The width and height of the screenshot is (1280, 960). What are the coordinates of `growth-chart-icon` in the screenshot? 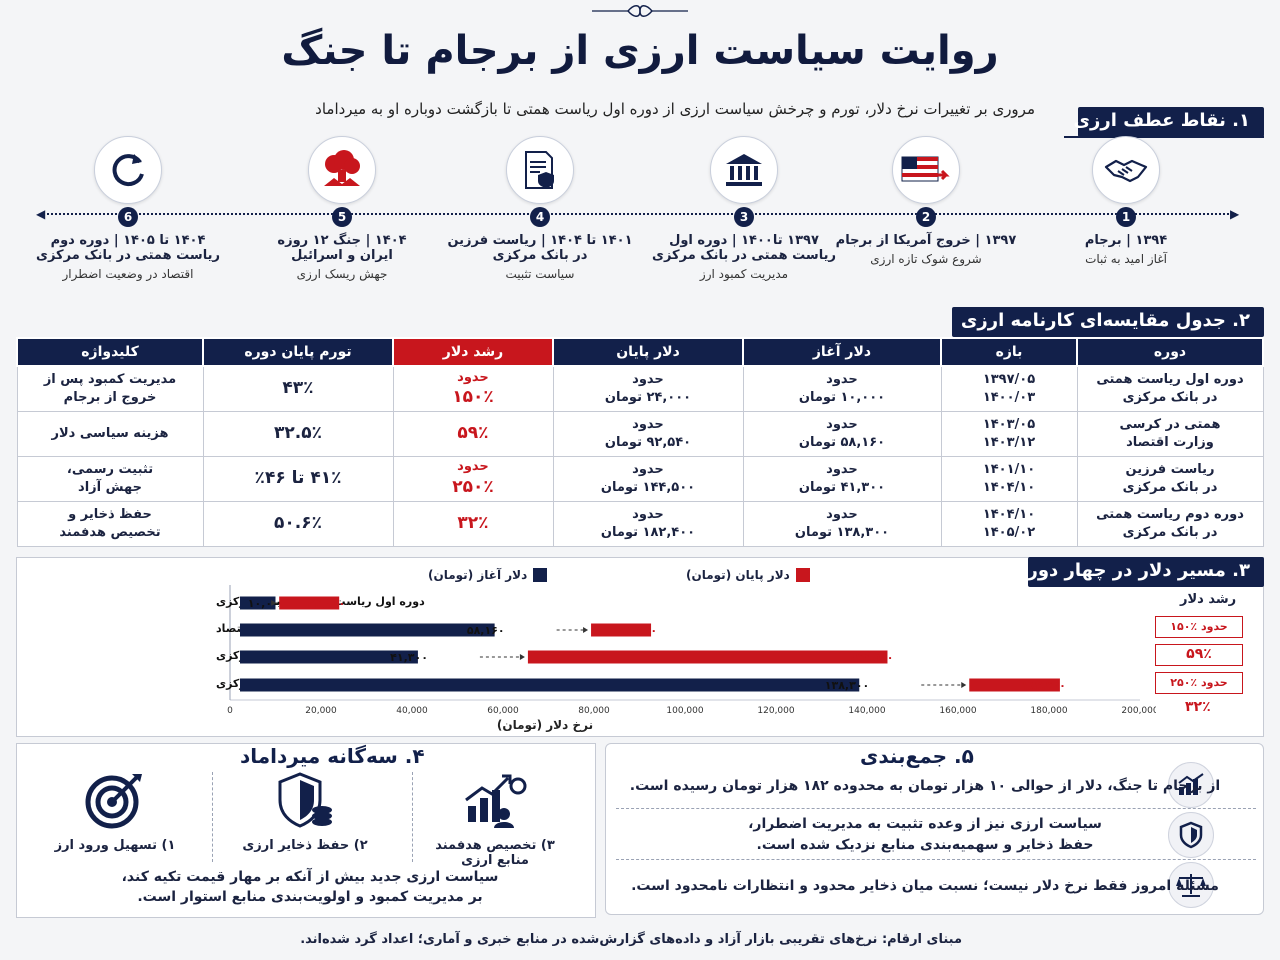 It's located at (496, 801).